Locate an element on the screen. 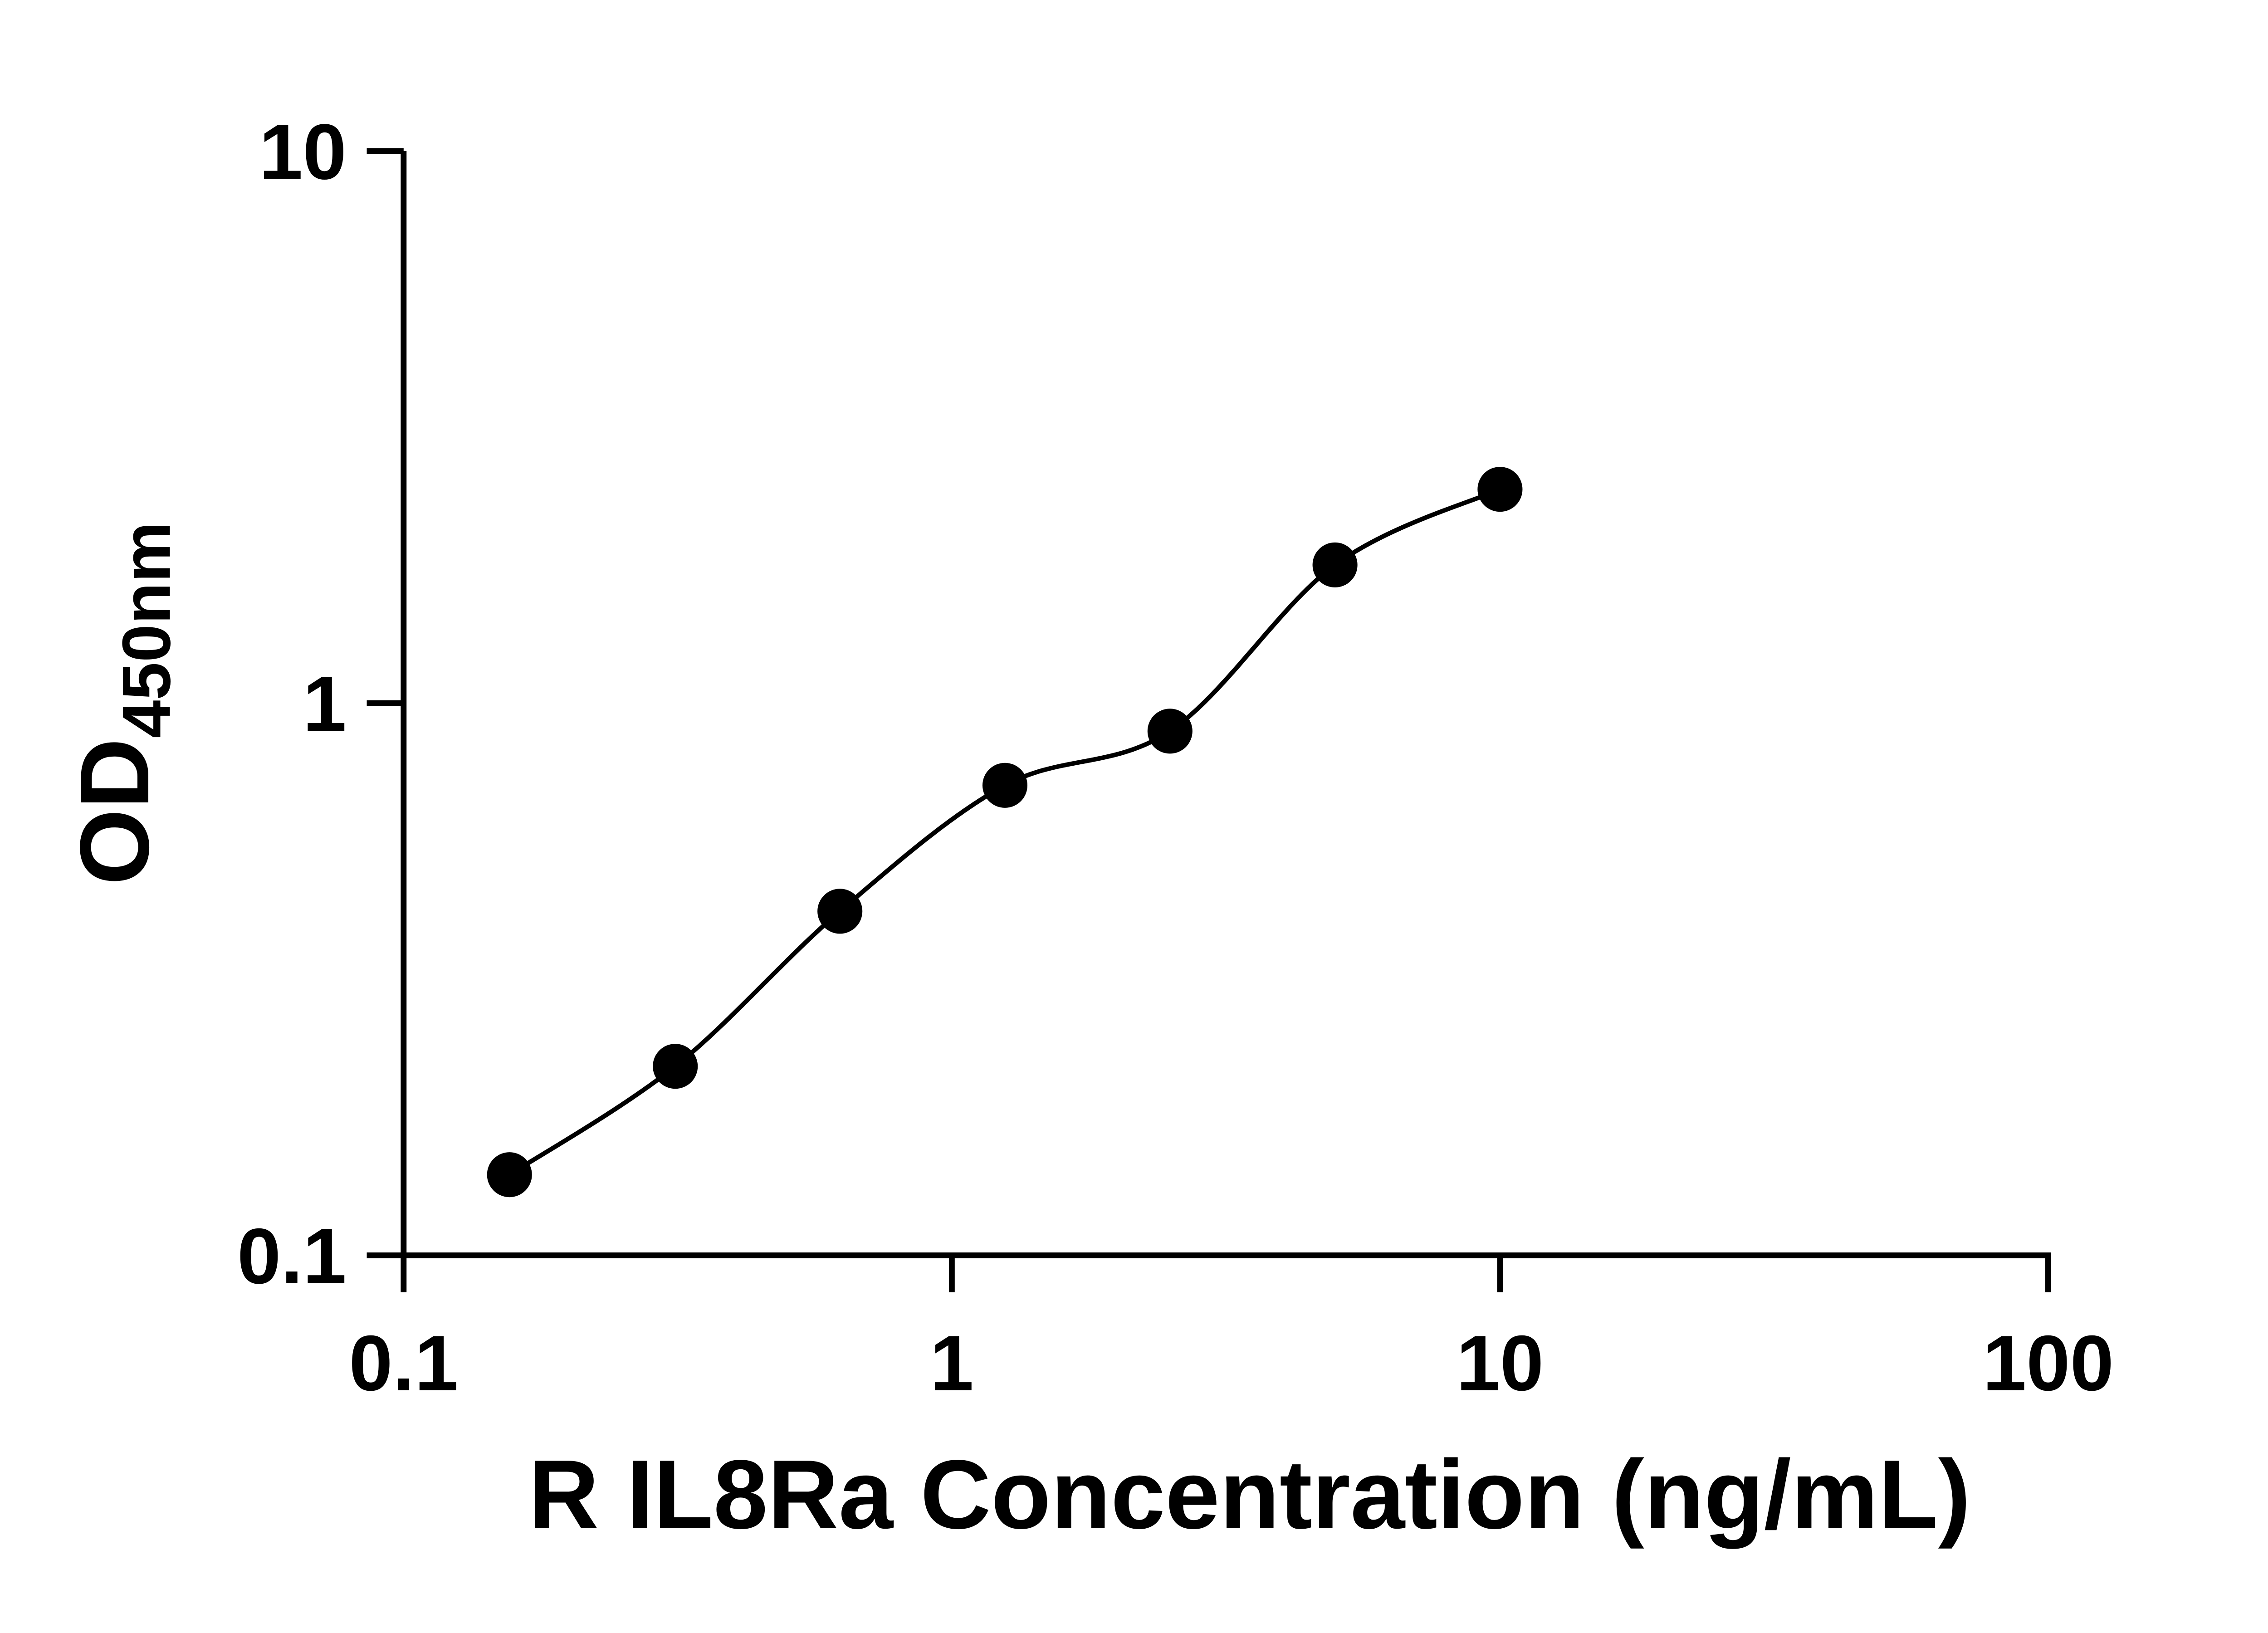 The image size is (2268, 1633). y-tick-label: 10 is located at coordinates (303, 152).